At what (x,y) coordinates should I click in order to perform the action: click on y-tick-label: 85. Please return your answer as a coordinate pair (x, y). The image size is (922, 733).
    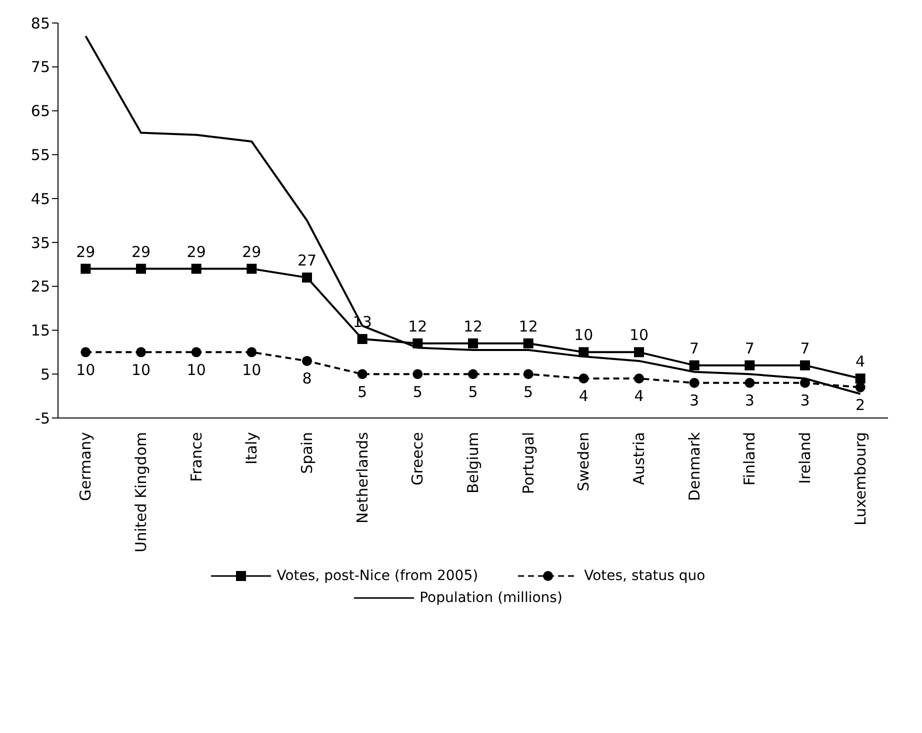
    Looking at the image, I should click on (40, 23).